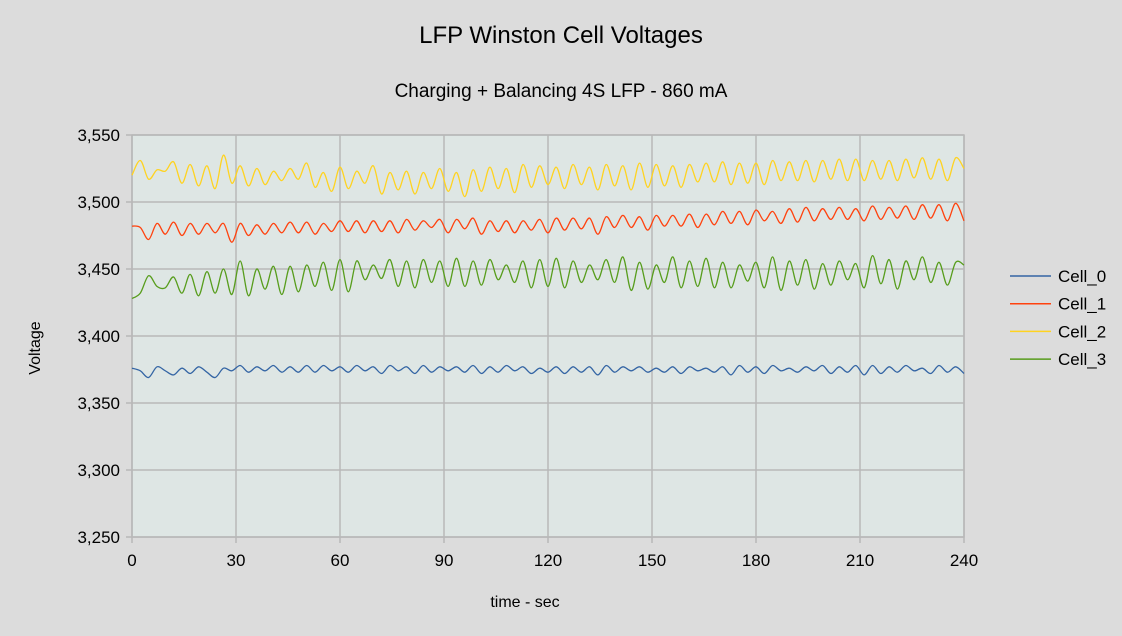 This screenshot has height=636, width=1122. I want to click on y-tick-label: 3,300, so click(98, 470).